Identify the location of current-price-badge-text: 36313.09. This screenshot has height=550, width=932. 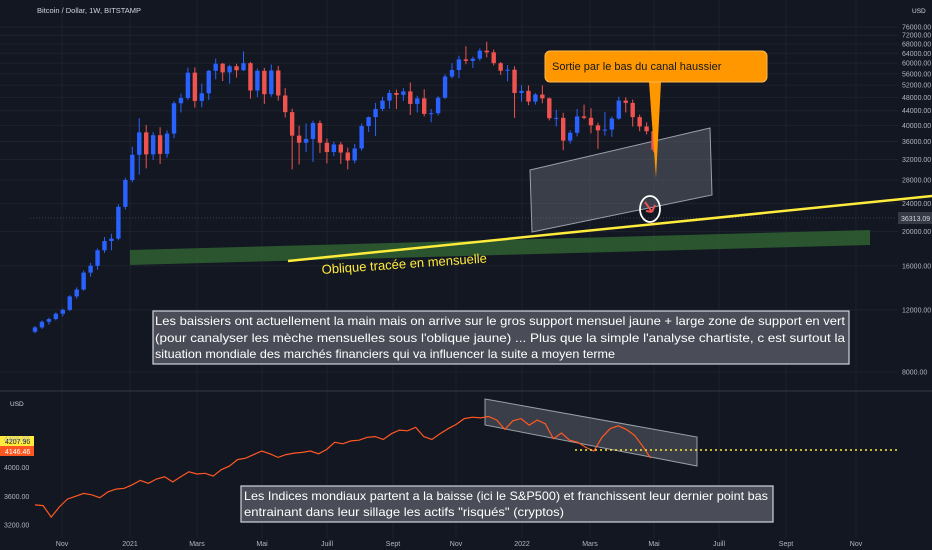
(915, 219).